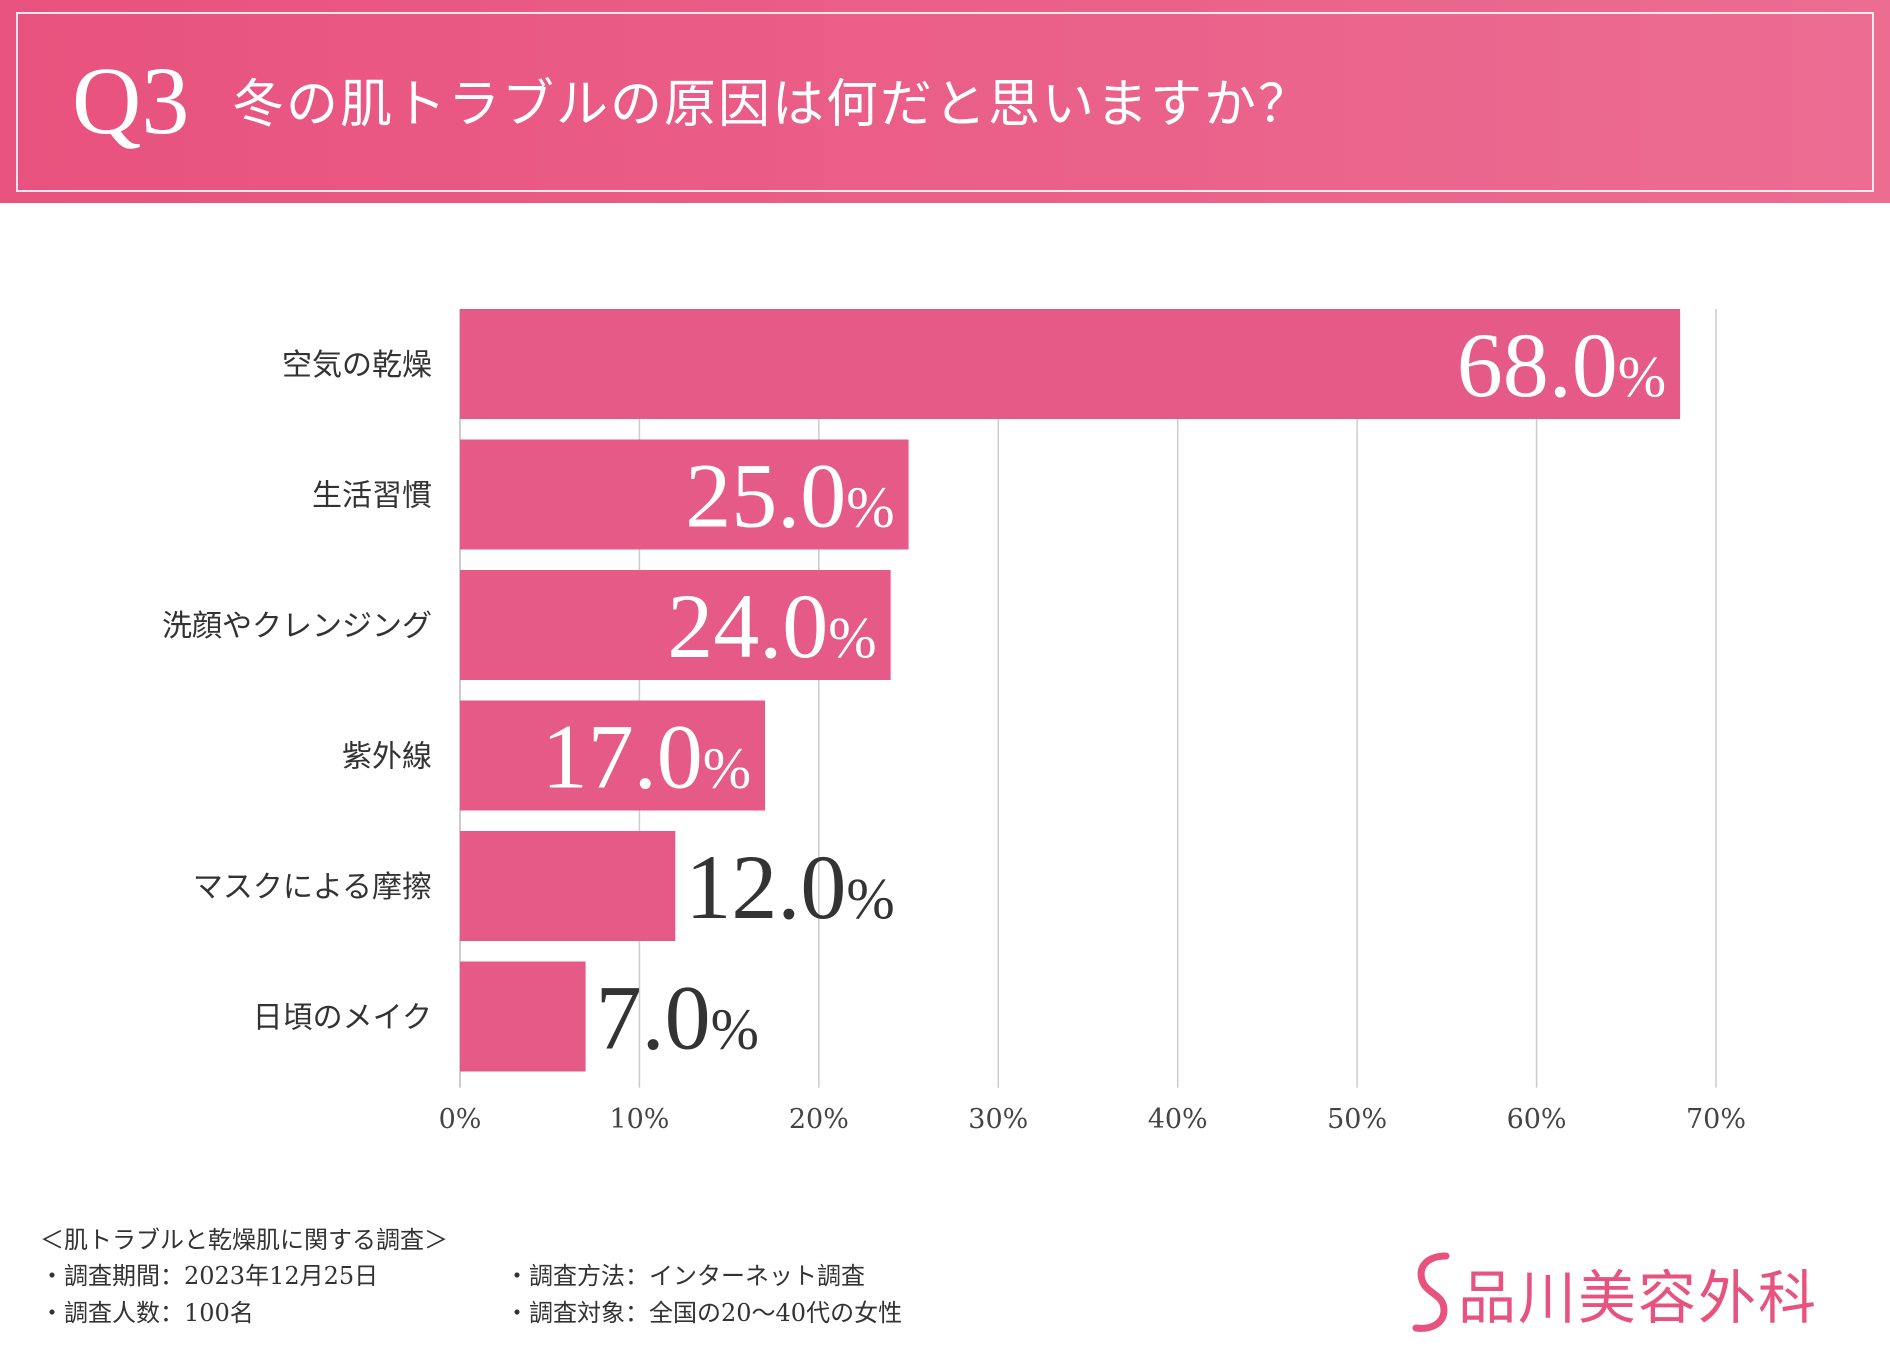 The width and height of the screenshot is (1890, 1350). I want to click on brand-logo: 品川美容外科, so click(1614, 1293).